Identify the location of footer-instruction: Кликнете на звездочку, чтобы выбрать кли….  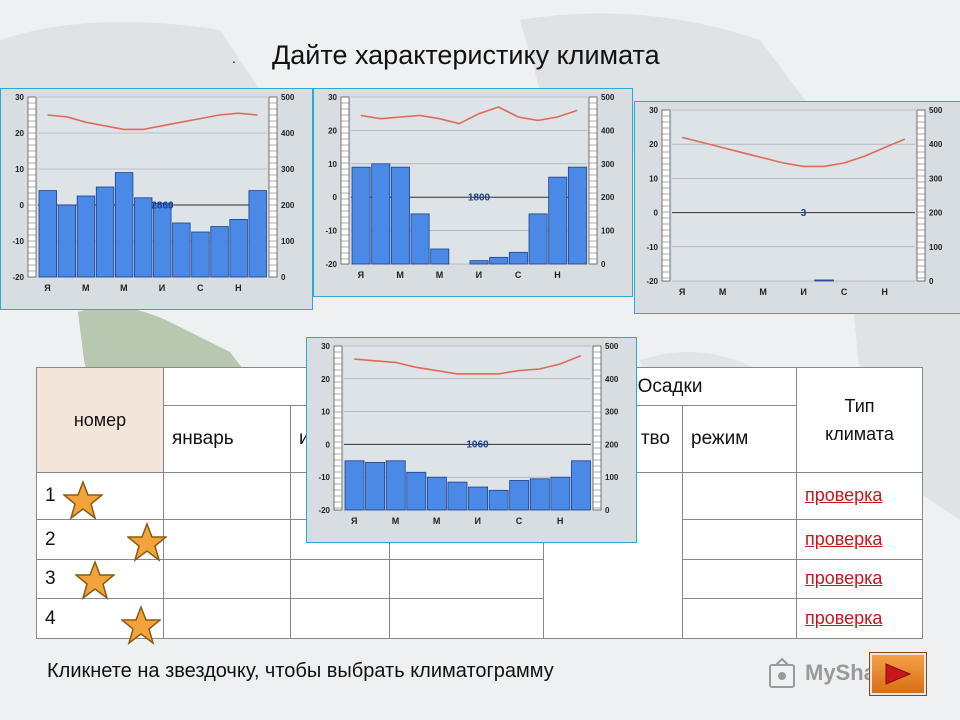
(300, 671).